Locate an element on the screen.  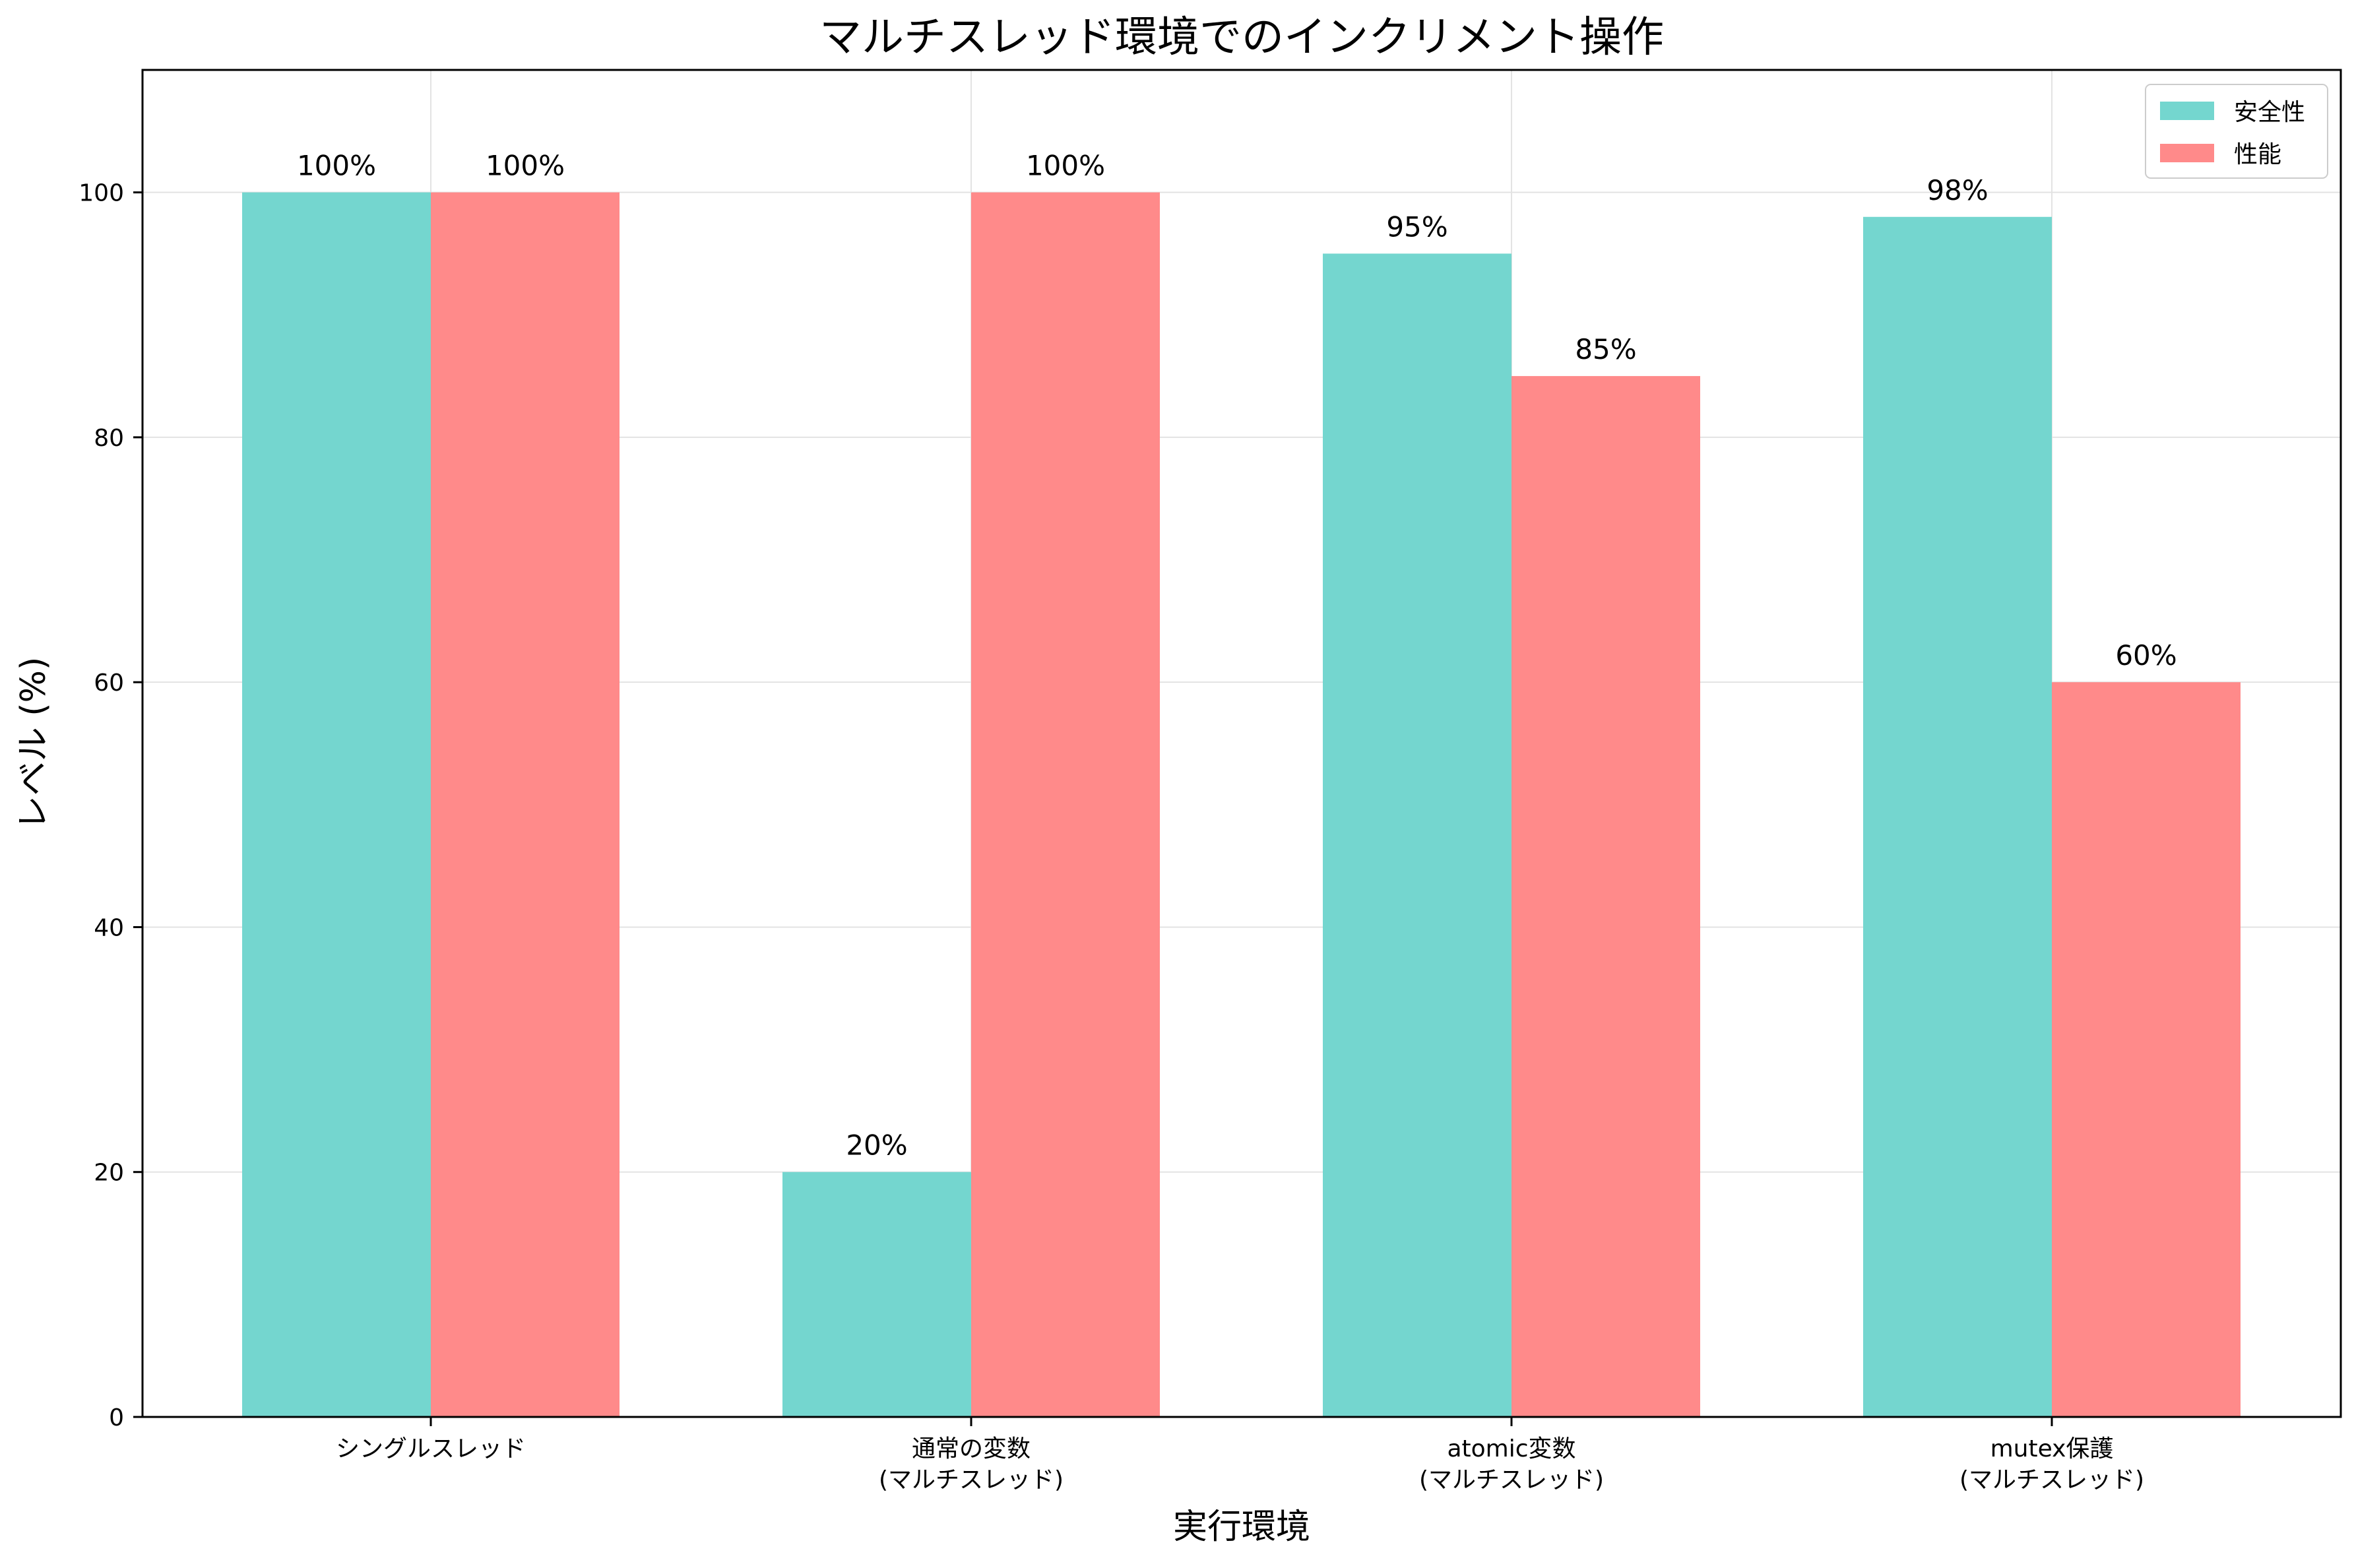
x-tick-label-line: atomic変数 is located at coordinates (1511, 1448).